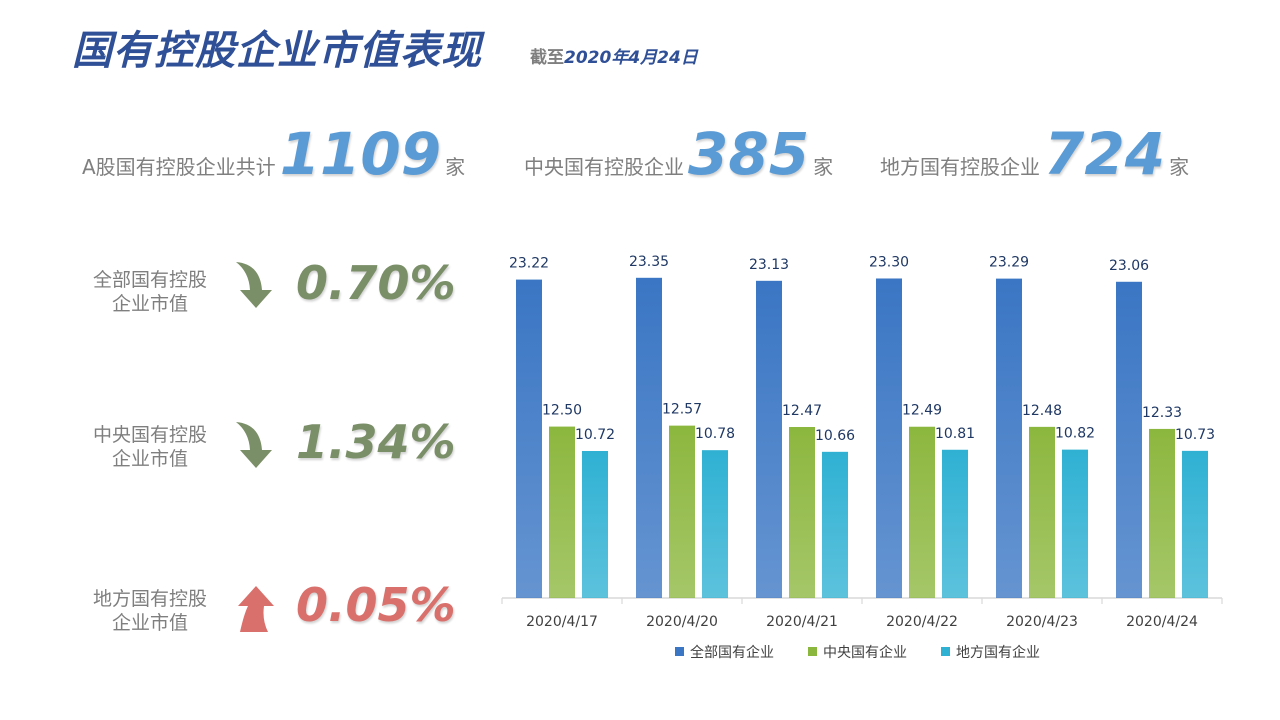  Describe the element at coordinates (179, 167) in the screenshot. I see `summary-label: A股国有控股企业共计` at that location.